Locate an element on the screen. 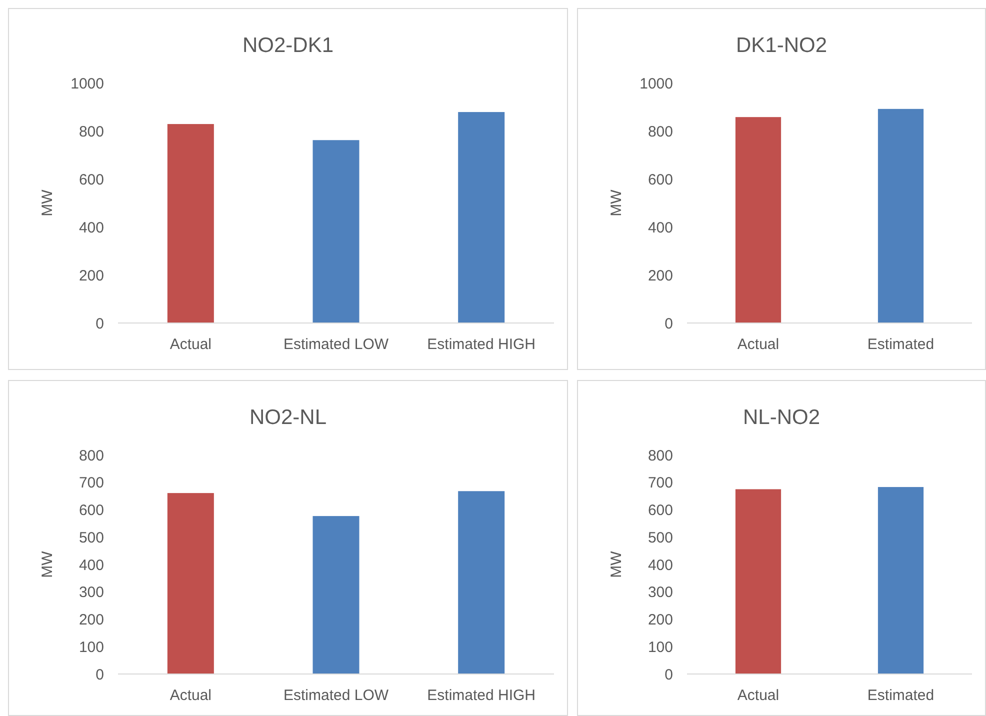 The width and height of the screenshot is (986, 716). chart-title: DK1-NO2 is located at coordinates (782, 45).